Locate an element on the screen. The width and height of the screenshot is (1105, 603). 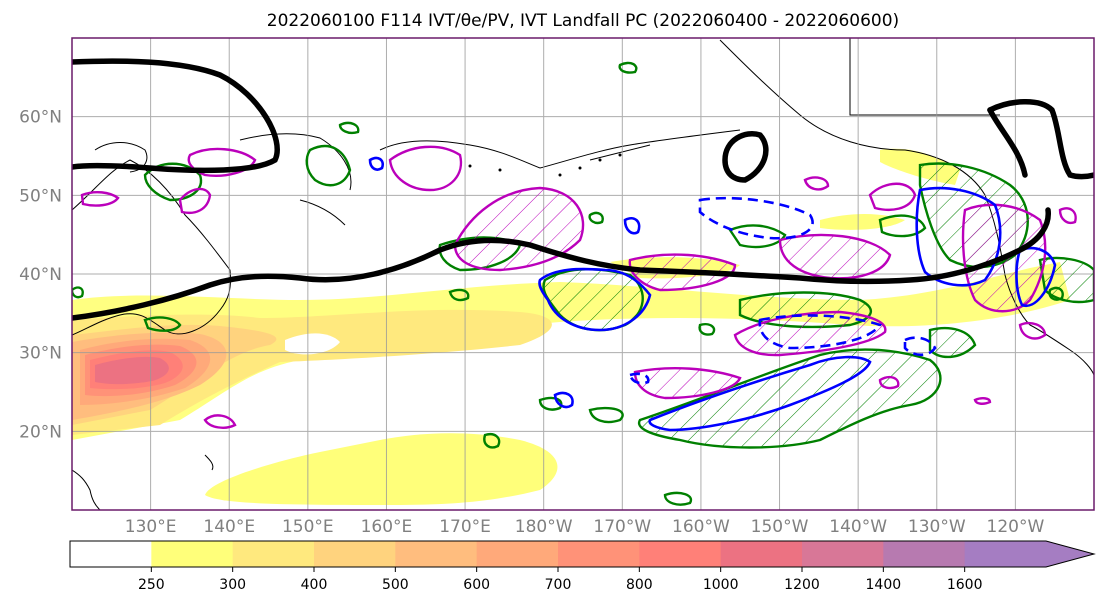
colorbar-cells is located at coordinates (582, 554).